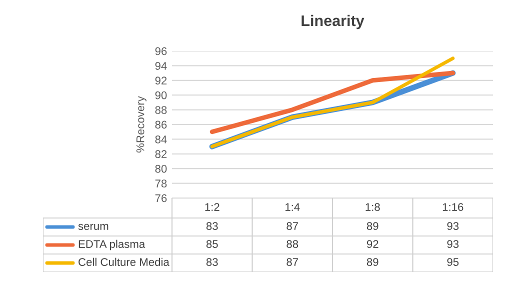  Describe the element at coordinates (141, 124) in the screenshot. I see `y-axis-title: %Recovery` at that location.